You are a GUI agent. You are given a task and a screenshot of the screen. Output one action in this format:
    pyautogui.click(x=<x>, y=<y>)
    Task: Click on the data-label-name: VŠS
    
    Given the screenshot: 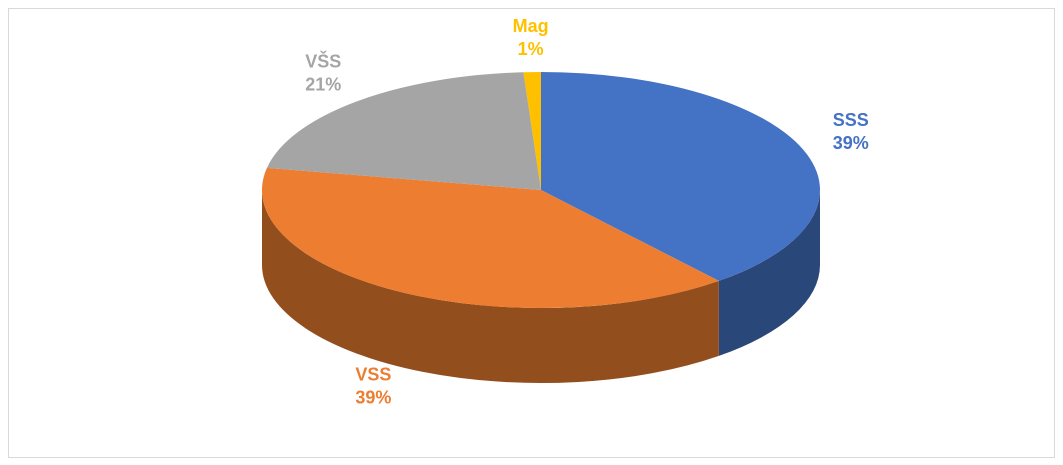 What is the action you would take?
    pyautogui.click(x=323, y=61)
    